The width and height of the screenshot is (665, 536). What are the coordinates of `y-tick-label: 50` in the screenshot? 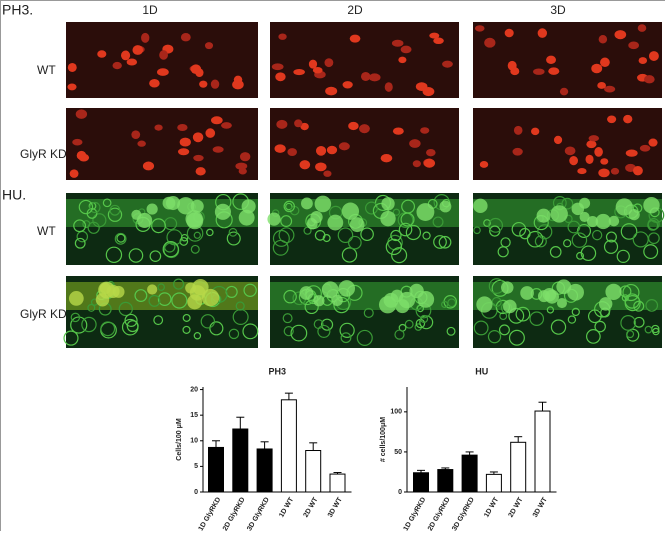 It's located at (398, 452).